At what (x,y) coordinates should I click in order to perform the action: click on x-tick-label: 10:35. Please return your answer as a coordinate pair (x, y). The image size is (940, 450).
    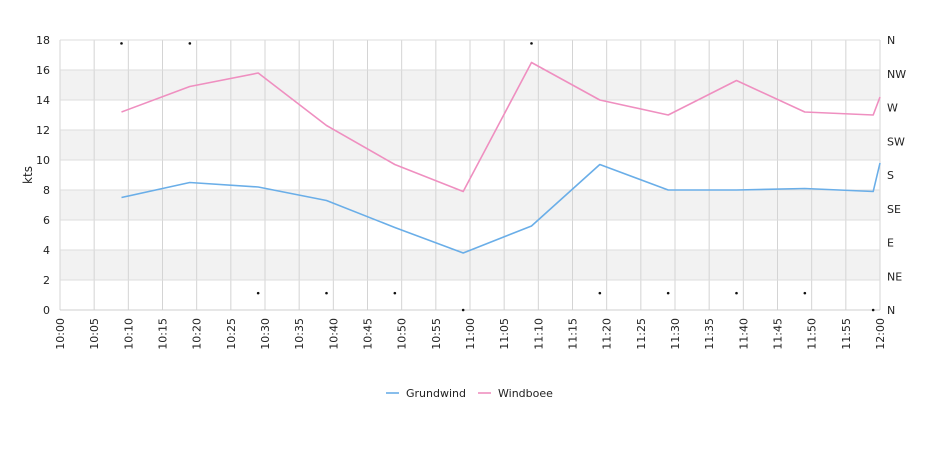
    Looking at the image, I should click on (299, 334).